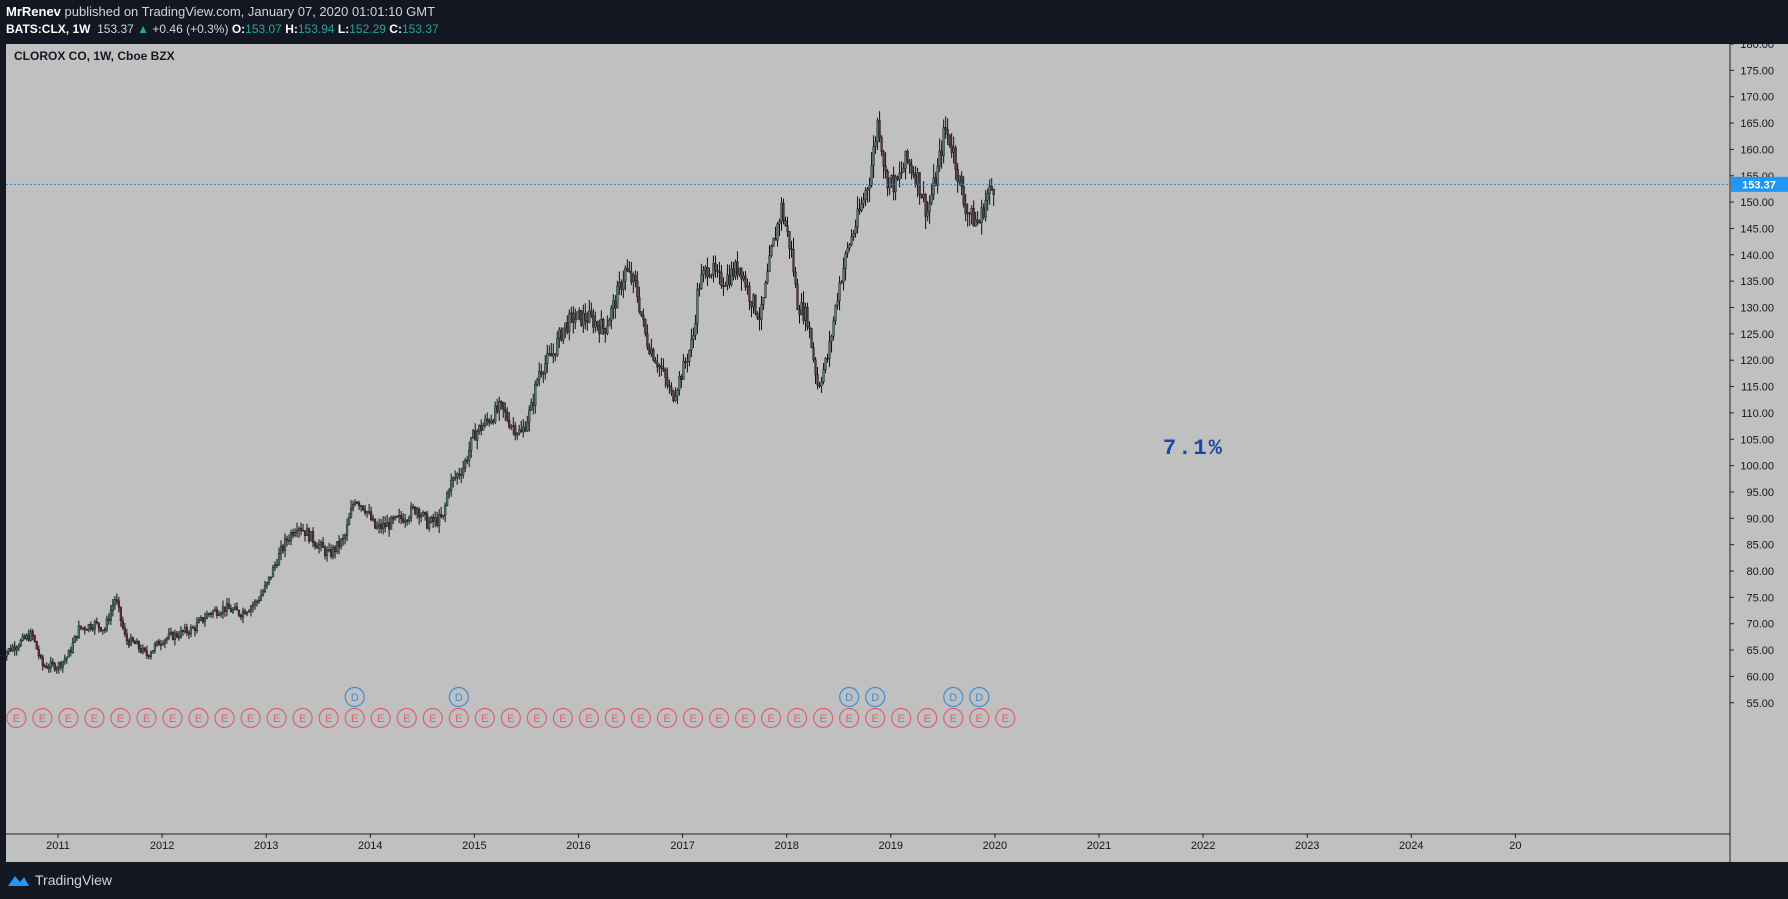 The image size is (1788, 899). Describe the element at coordinates (682, 846) in the screenshot. I see `x-tick-label: 2017` at that location.